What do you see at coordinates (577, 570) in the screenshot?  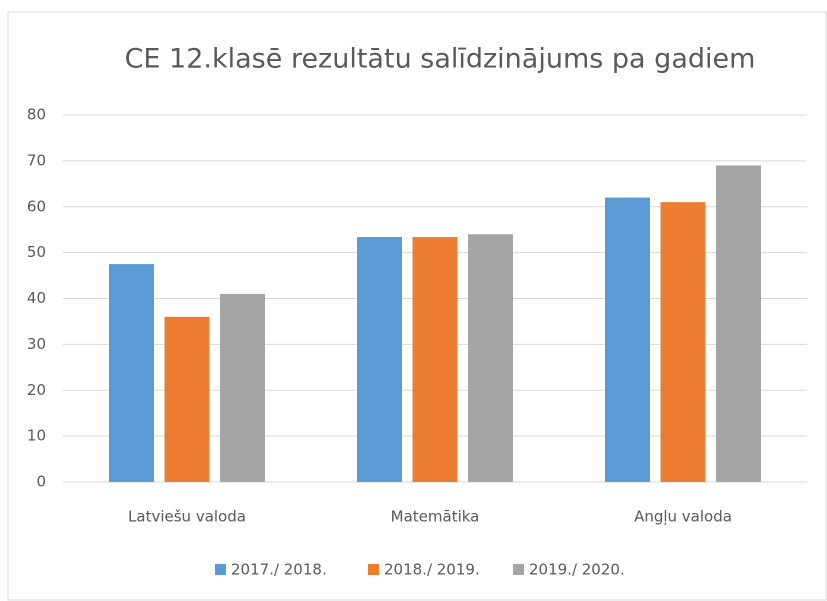 I see `legend-label: 2019./ 2020.` at bounding box center [577, 570].